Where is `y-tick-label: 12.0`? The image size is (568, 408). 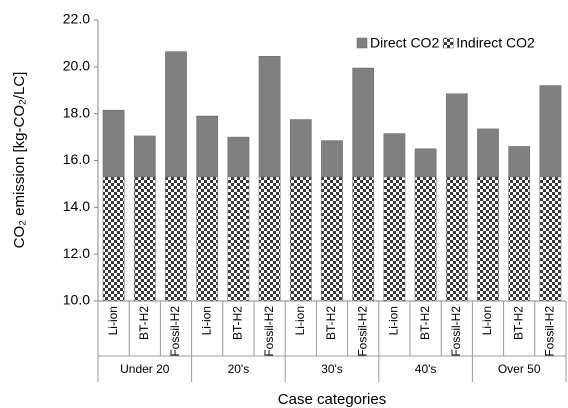
y-tick-label: 12.0 is located at coordinates (76, 253).